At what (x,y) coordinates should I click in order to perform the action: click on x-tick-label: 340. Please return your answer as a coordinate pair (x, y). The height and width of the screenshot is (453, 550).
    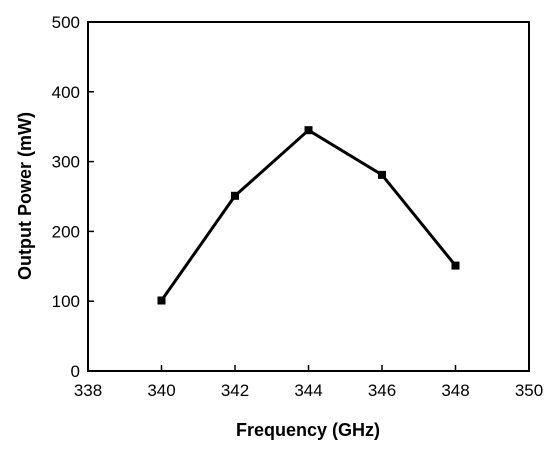
    Looking at the image, I should click on (161, 390).